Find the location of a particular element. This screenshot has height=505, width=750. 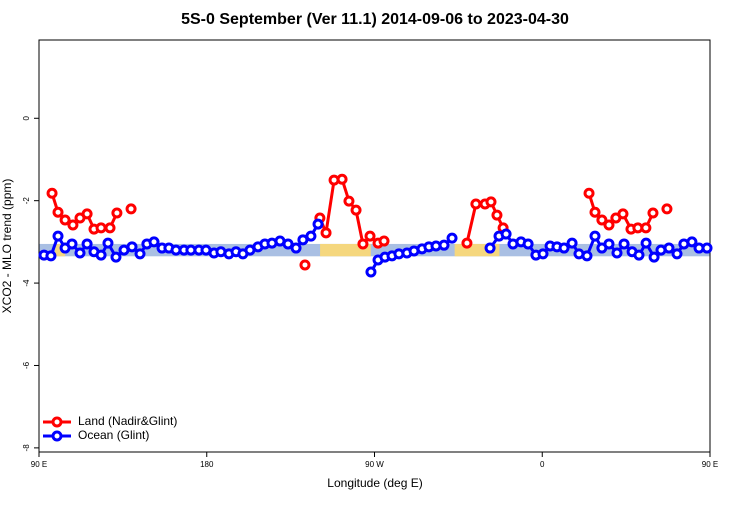

y-tick-label: -8 is located at coordinates (26, 448).